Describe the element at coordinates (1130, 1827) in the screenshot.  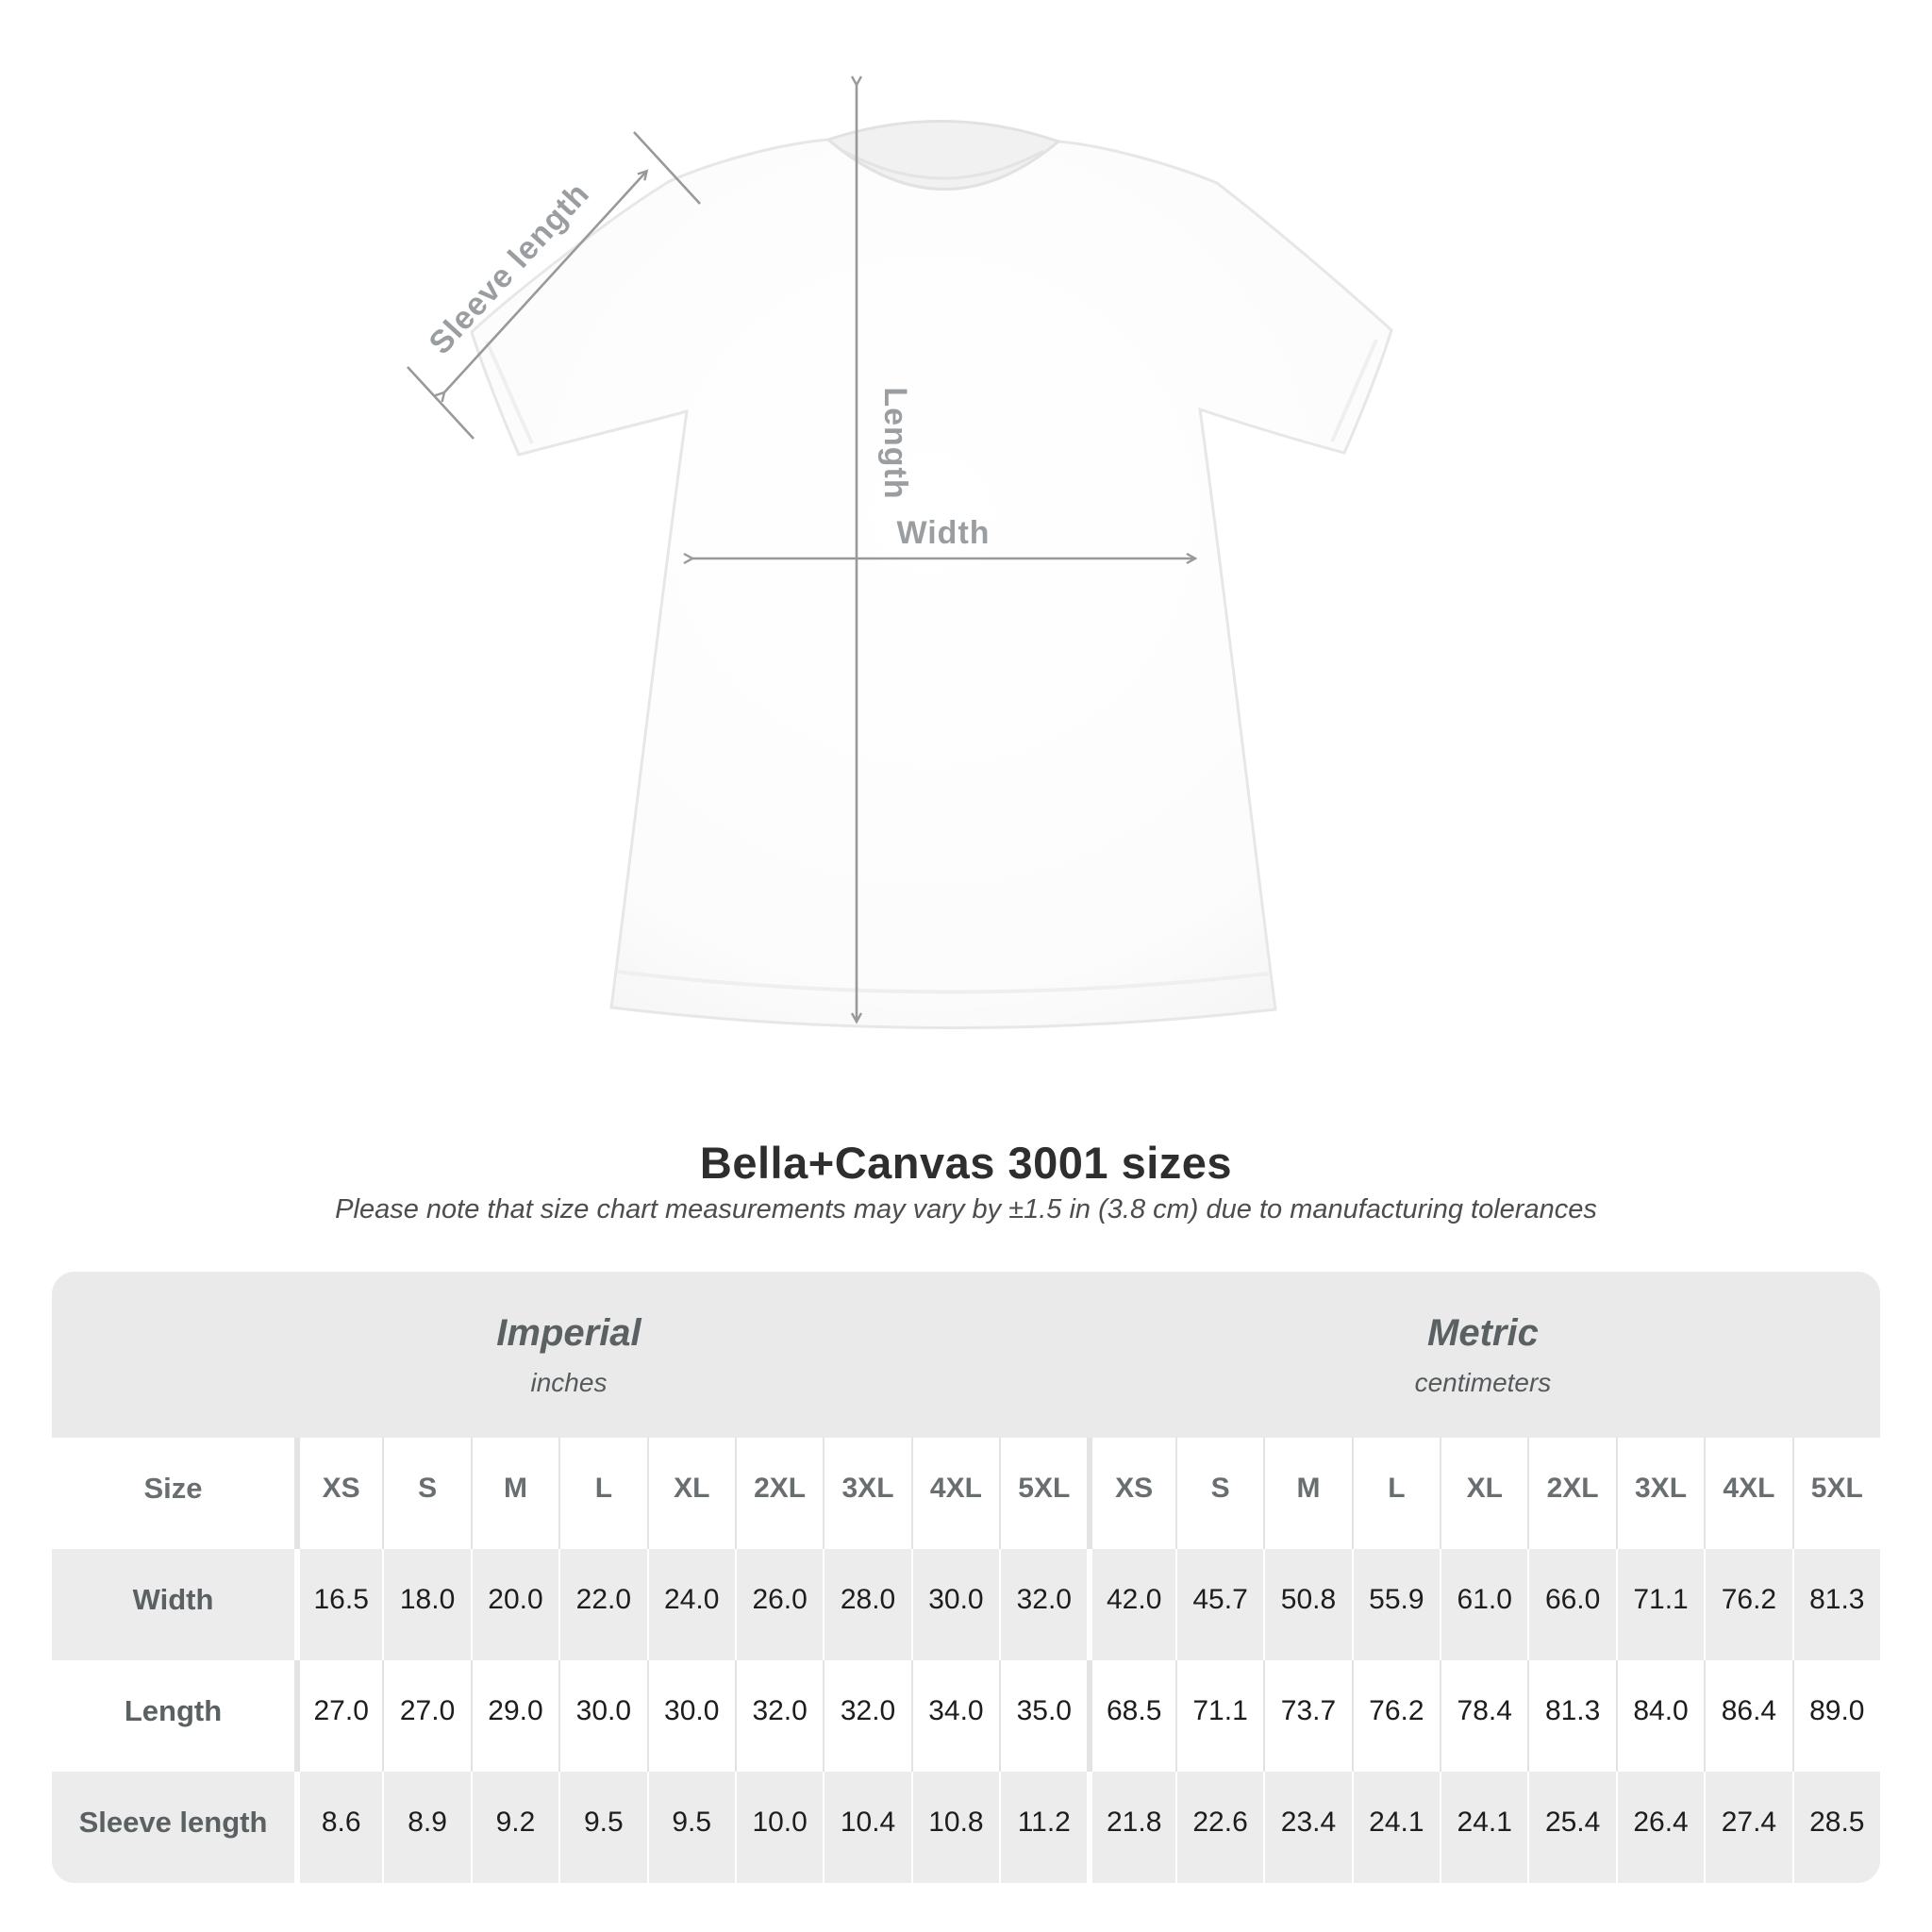
I see `sleeve-metric-xs: 21.8` at that location.